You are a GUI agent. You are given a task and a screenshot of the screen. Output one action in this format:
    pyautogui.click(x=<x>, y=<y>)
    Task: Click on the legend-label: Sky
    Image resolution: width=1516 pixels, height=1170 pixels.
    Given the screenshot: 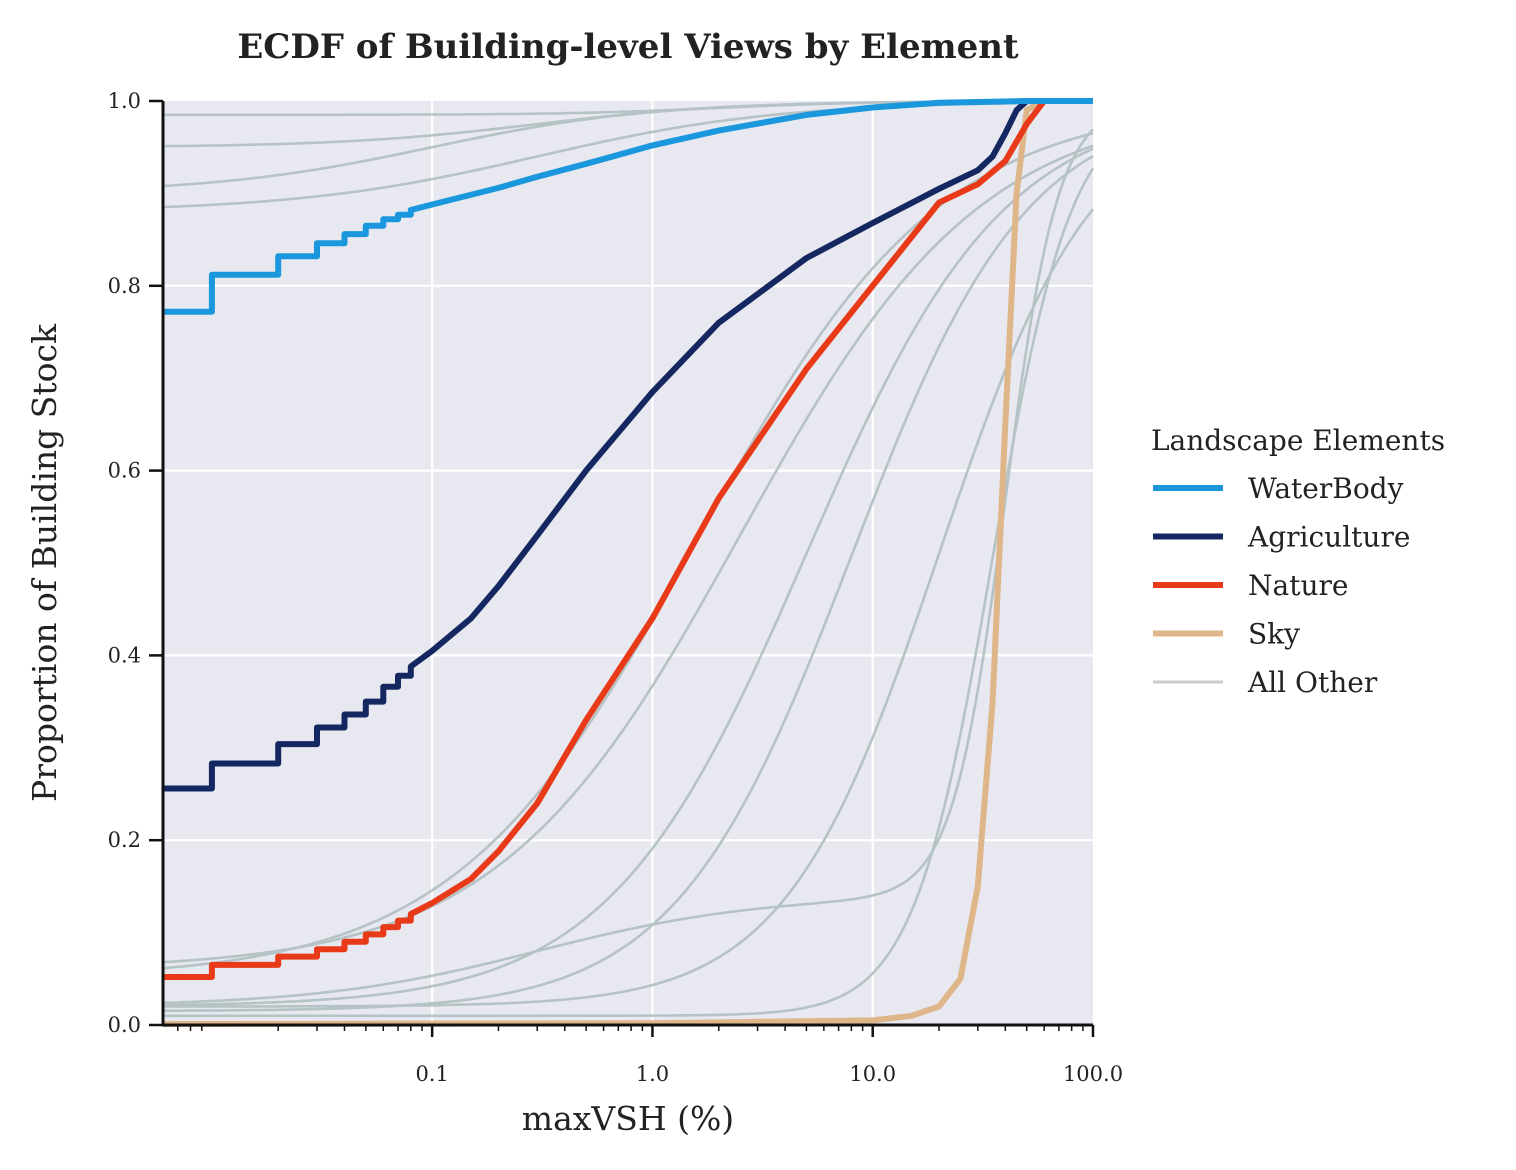 What is the action you would take?
    pyautogui.click(x=1274, y=634)
    